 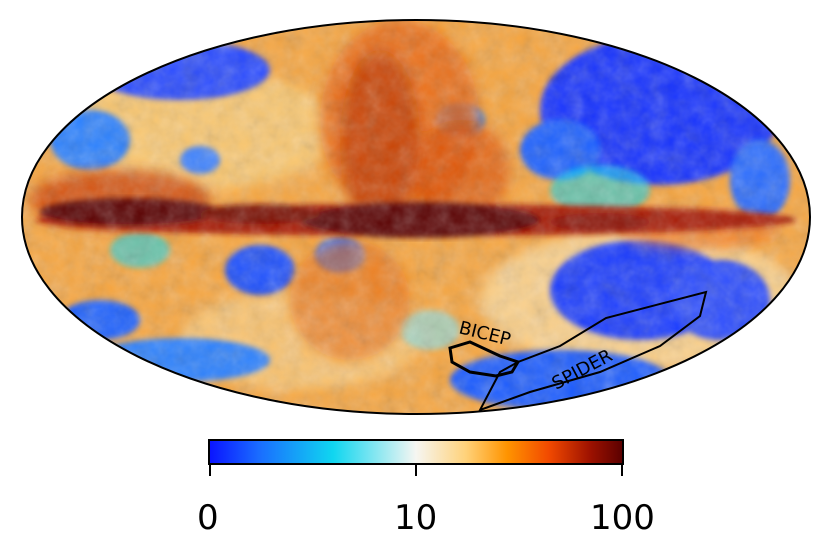 I want to click on colorbar, so click(x=416, y=452).